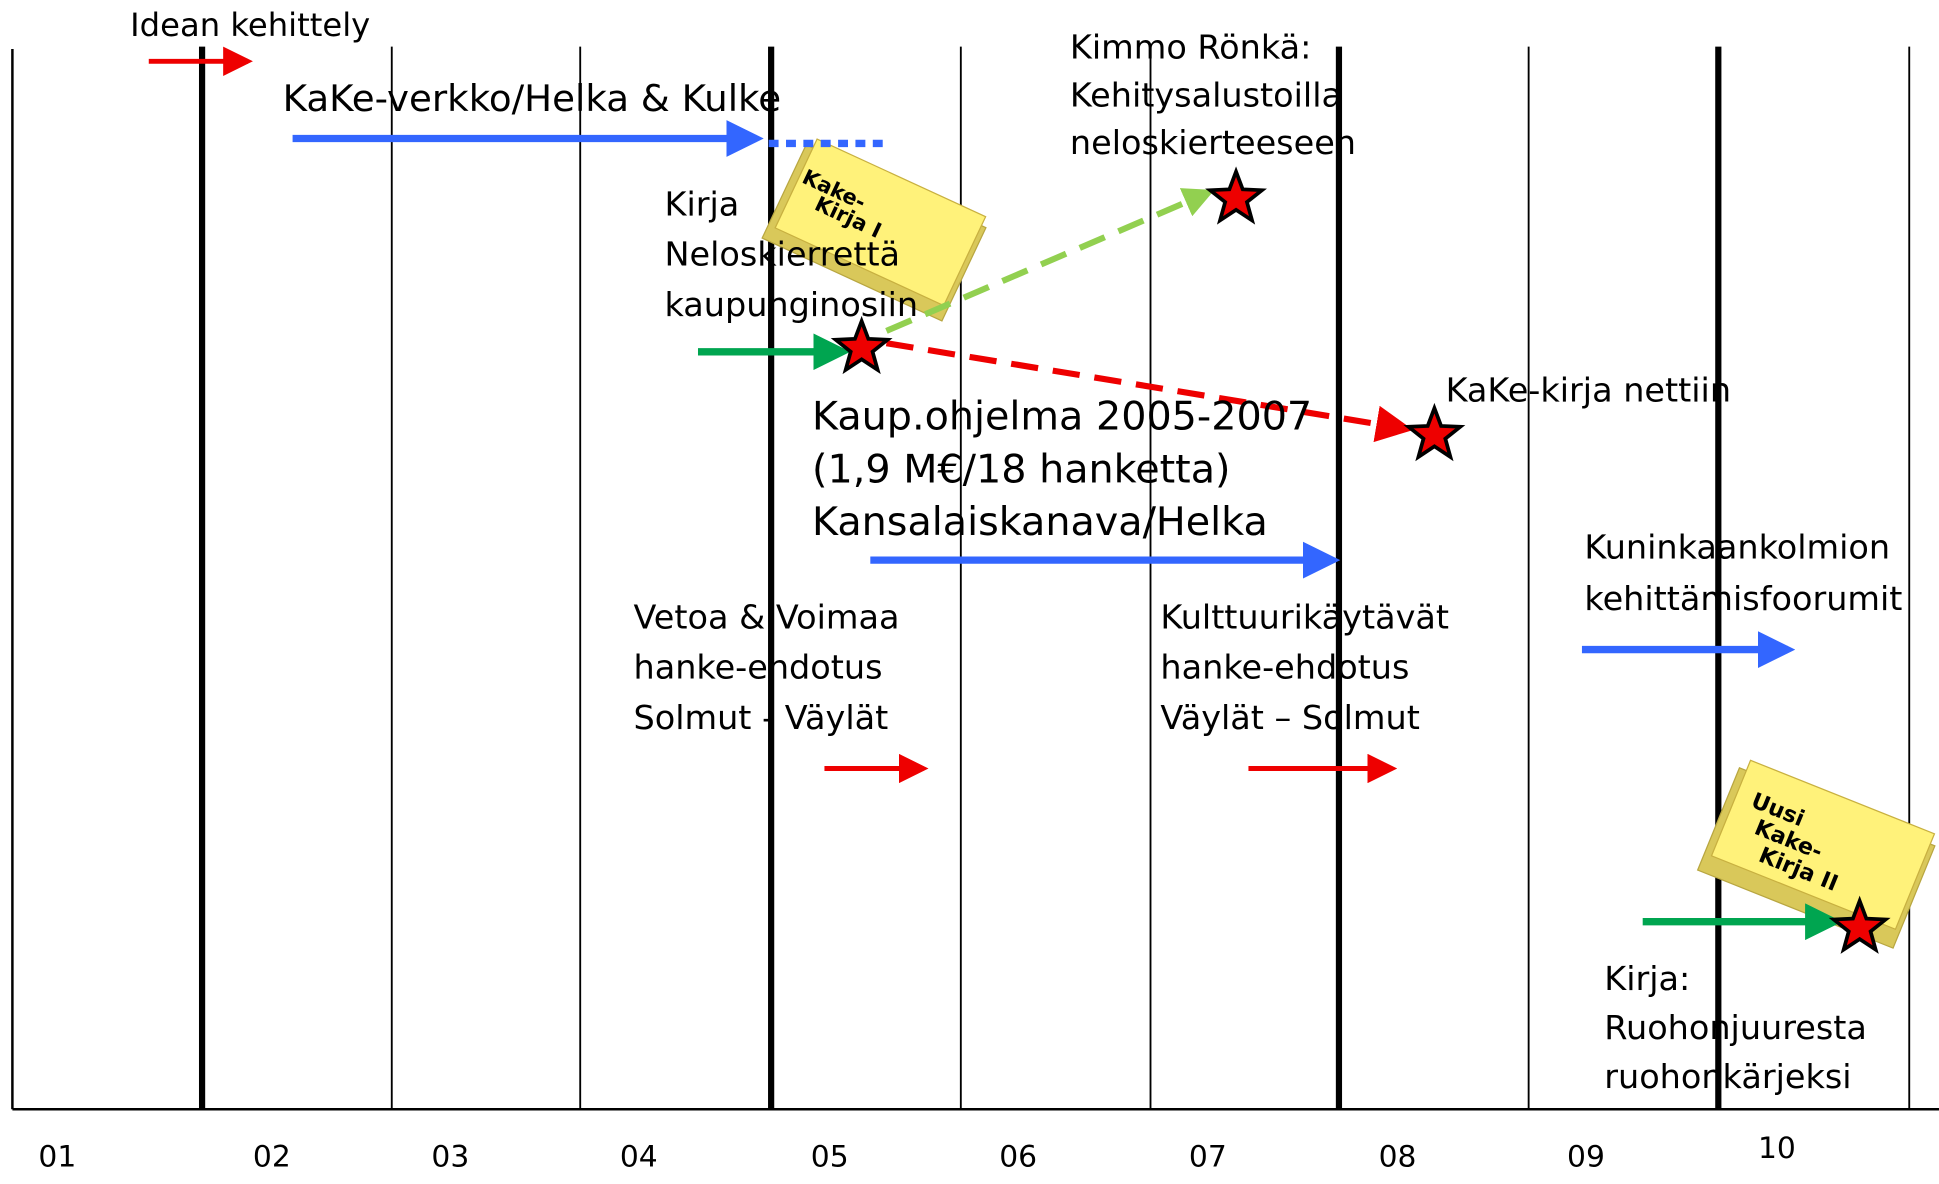  What do you see at coordinates (1213, 142) in the screenshot?
I see `label: neloskierteeseen` at bounding box center [1213, 142].